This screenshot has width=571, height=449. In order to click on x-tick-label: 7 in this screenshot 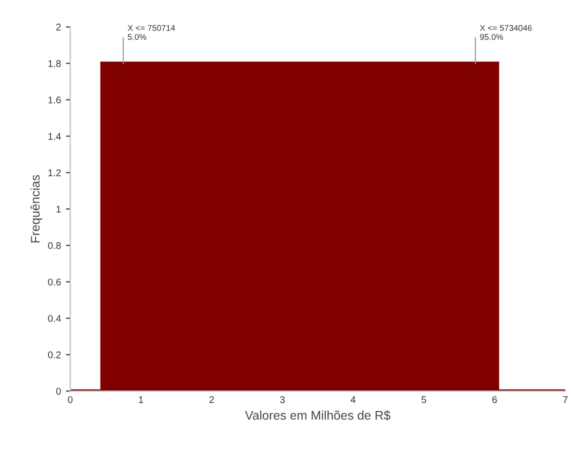, I will do `click(565, 399)`.